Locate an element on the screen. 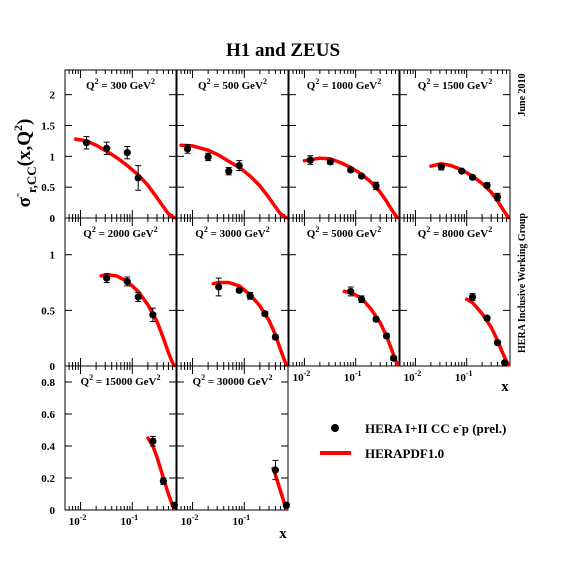 The width and height of the screenshot is (567, 567). panel-label: Q2 = 8000 GeV2 is located at coordinates (455, 232).